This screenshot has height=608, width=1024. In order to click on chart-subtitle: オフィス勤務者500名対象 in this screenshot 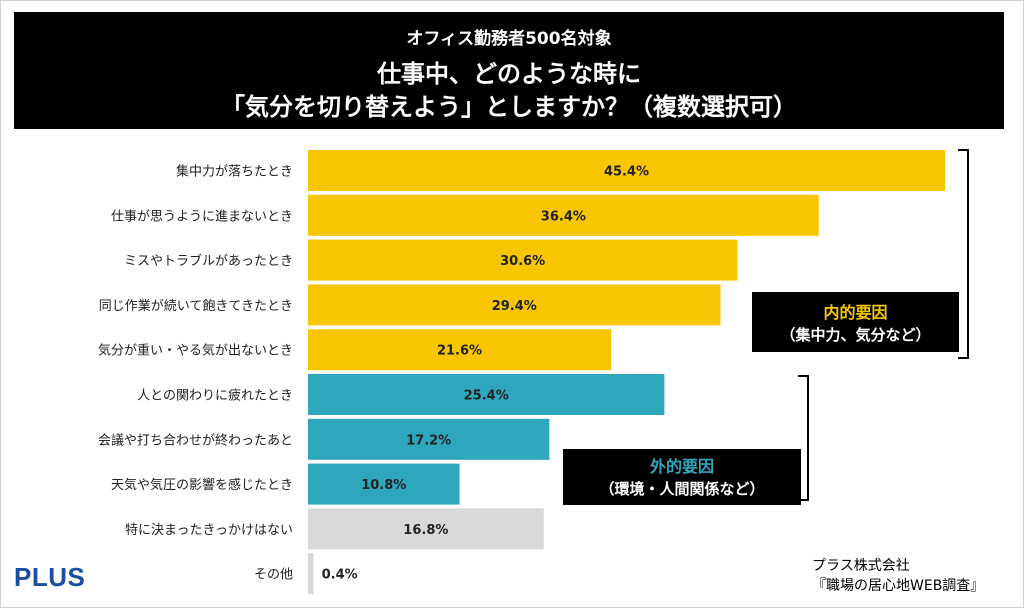, I will do `click(509, 39)`.